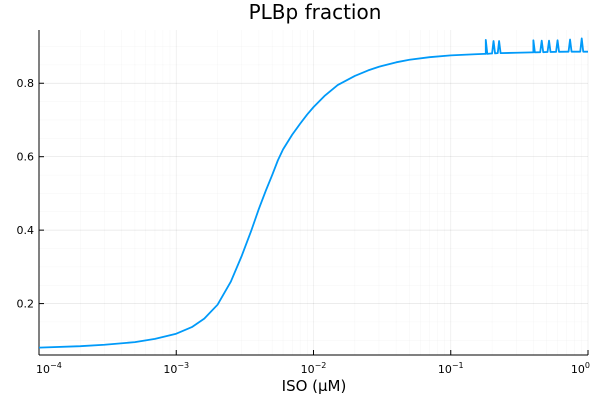 Image resolution: width=600 pixels, height=400 pixels. Describe the element at coordinates (314, 368) in the screenshot. I see `x-tick-label: 10⁻²` at that location.